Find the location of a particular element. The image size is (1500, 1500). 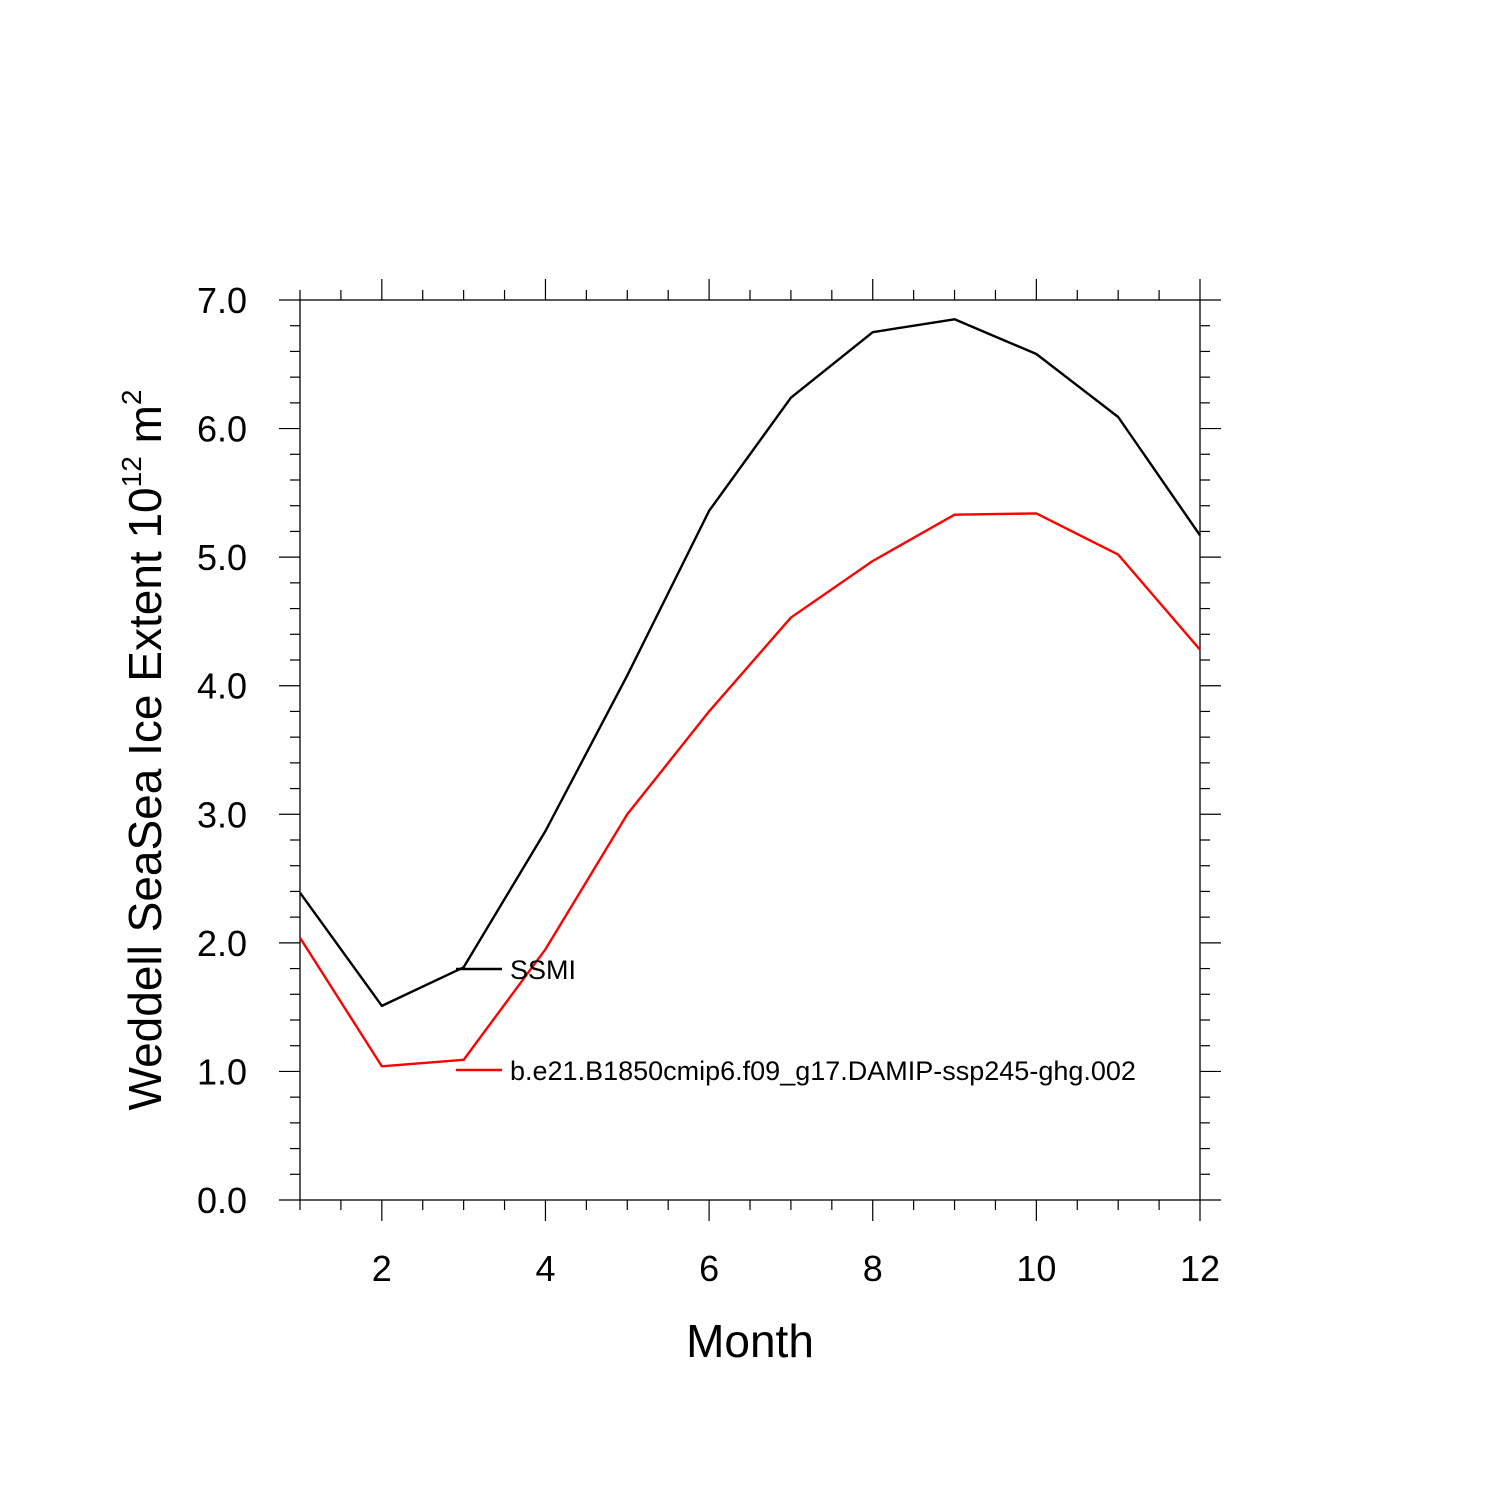

x-axis-title: Month is located at coordinates (750, 1341).